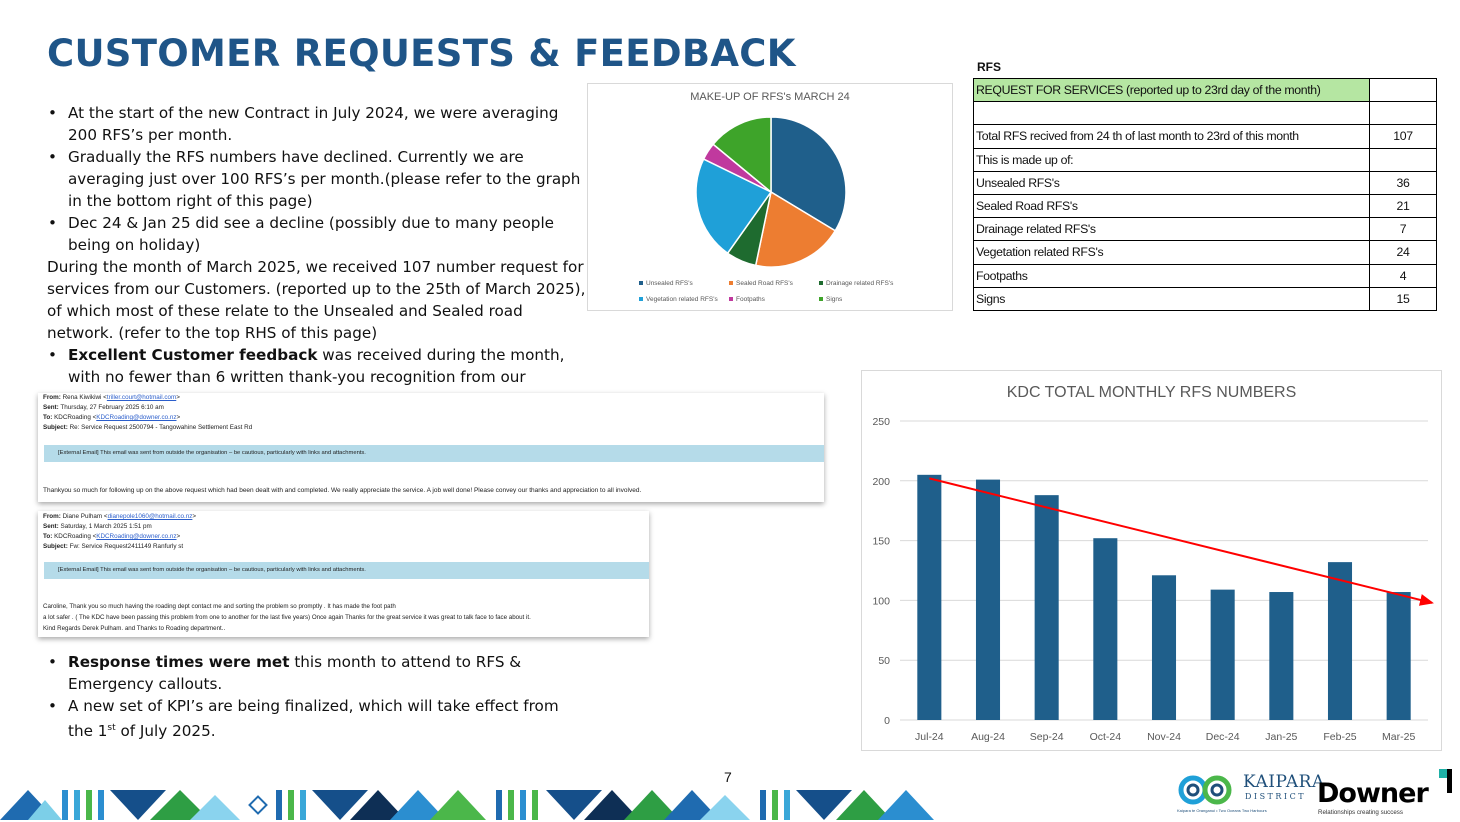  Describe the element at coordinates (884, 661) in the screenshot. I see `y-tick-label: 50` at that location.